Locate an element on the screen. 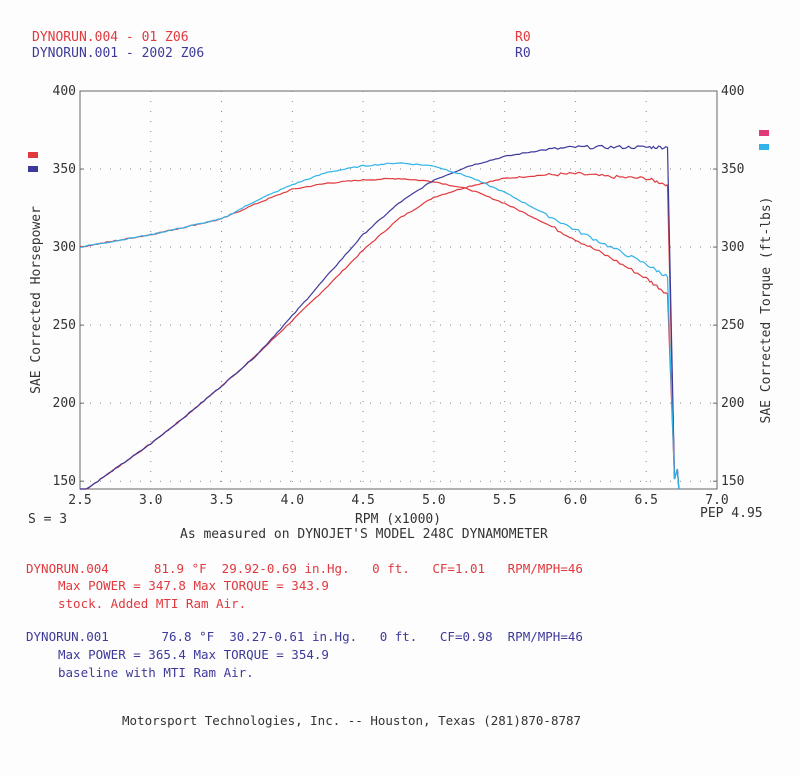 The image size is (800, 775). x-tick-label: 5.0 is located at coordinates (433, 500).